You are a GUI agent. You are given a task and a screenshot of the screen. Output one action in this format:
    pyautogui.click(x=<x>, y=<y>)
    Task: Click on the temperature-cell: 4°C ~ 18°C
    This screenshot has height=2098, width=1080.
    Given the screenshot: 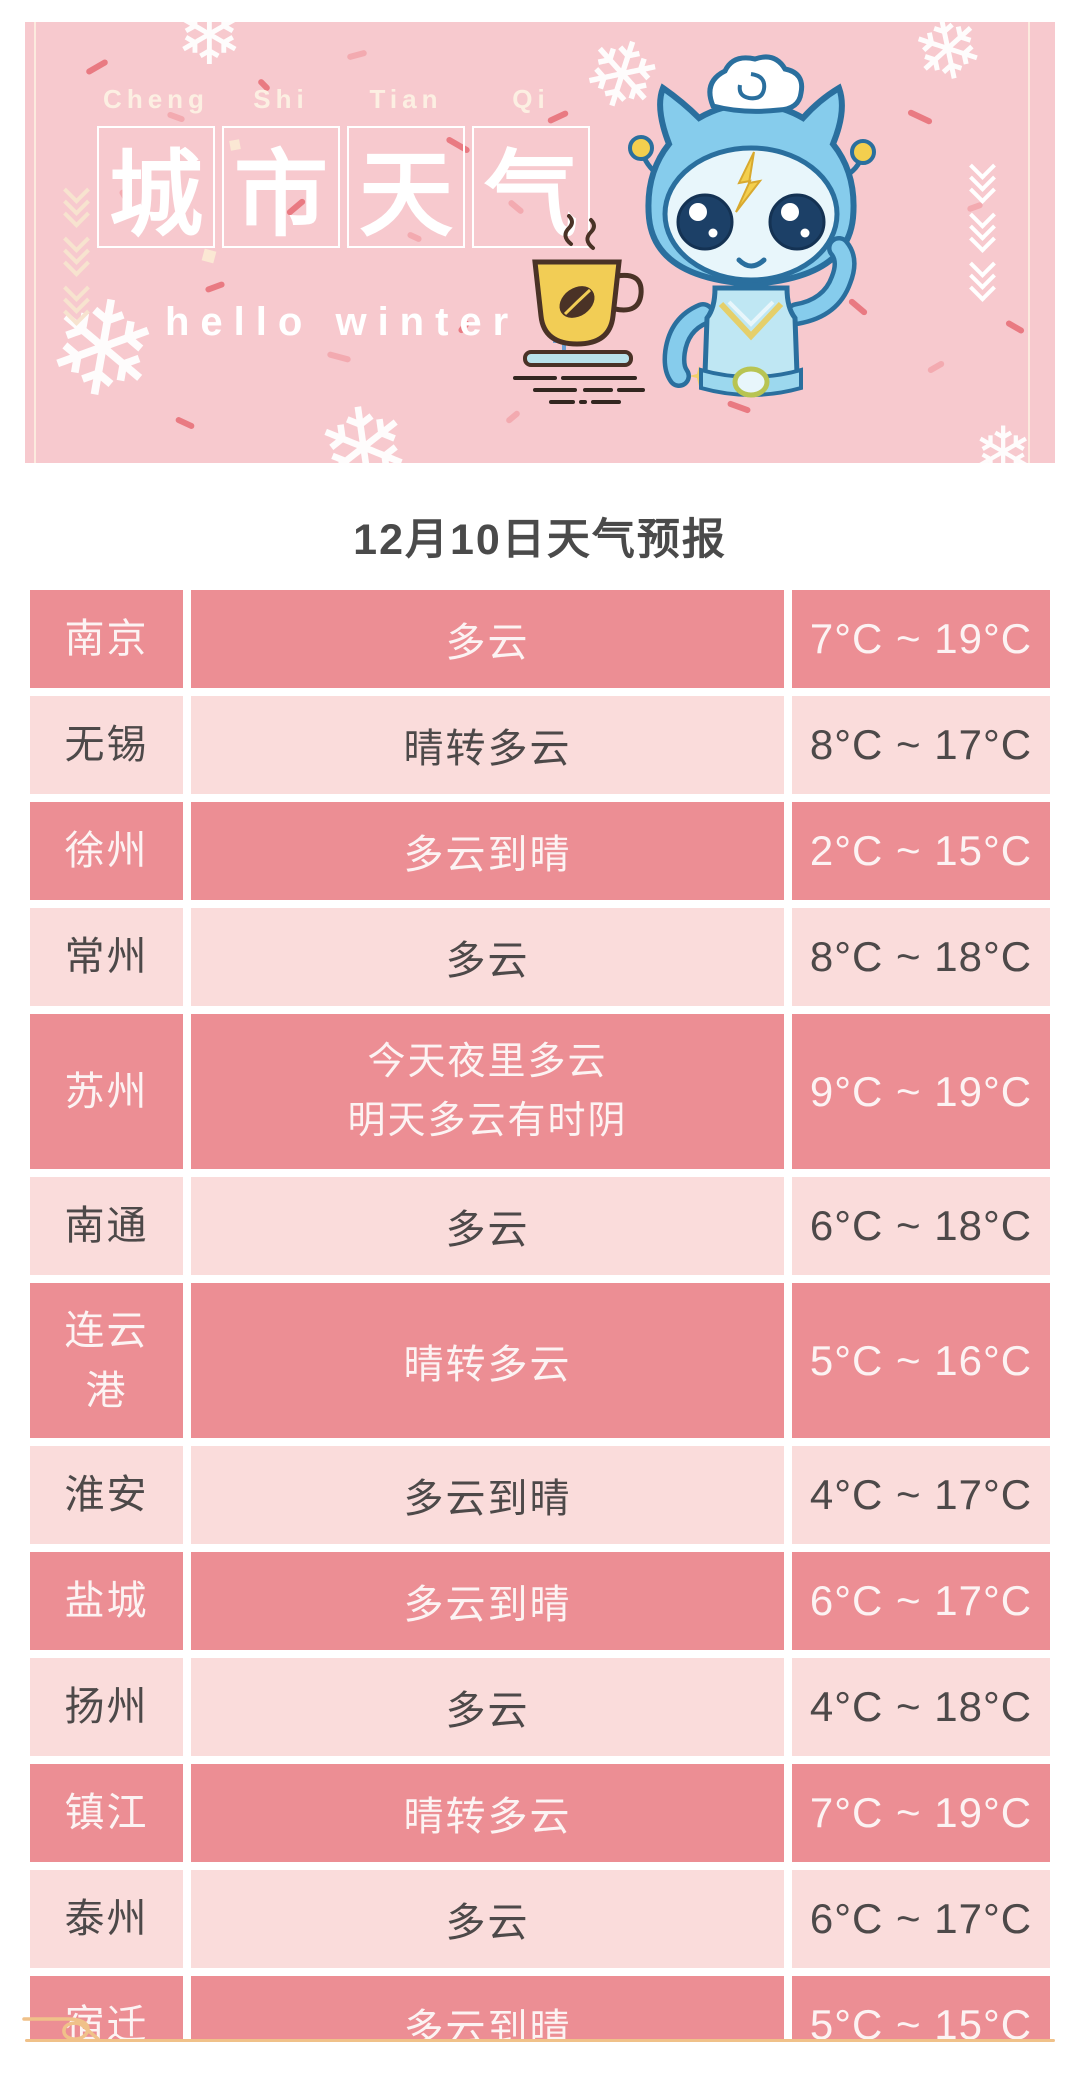 What is the action you would take?
    pyautogui.click(x=921, y=1707)
    